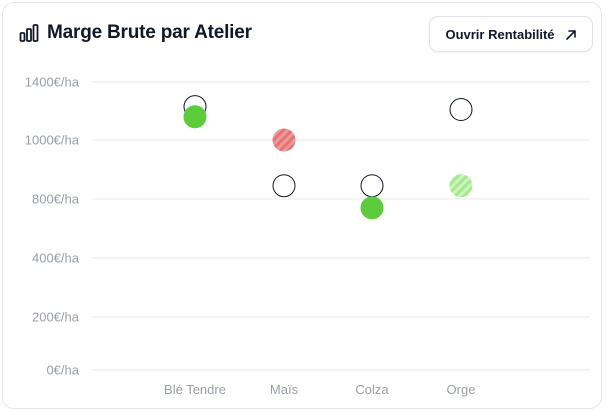 The height and width of the screenshot is (413, 606). I want to click on y-tick-label: 1000€/ha, so click(52, 140).